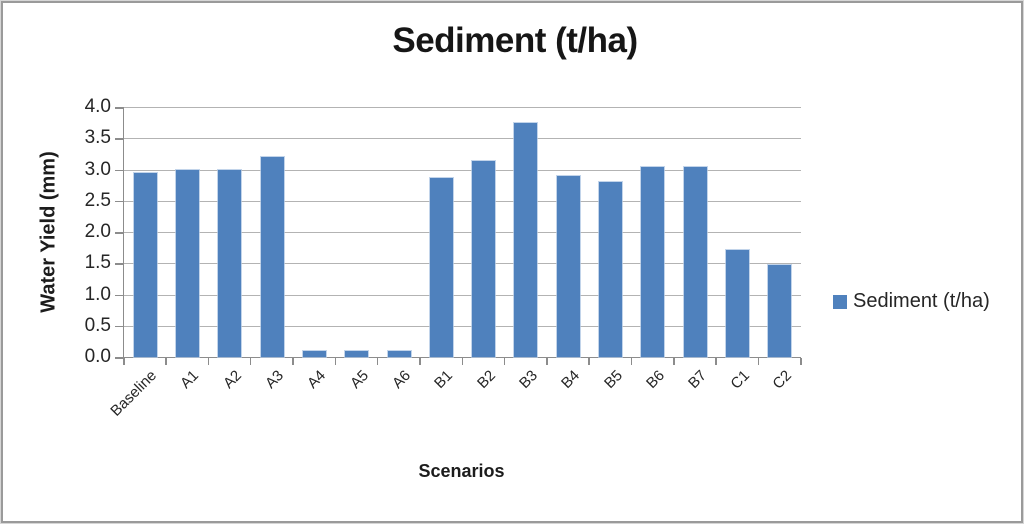  Describe the element at coordinates (97, 231) in the screenshot. I see `y-tick-label-2.0: 2.0` at that location.